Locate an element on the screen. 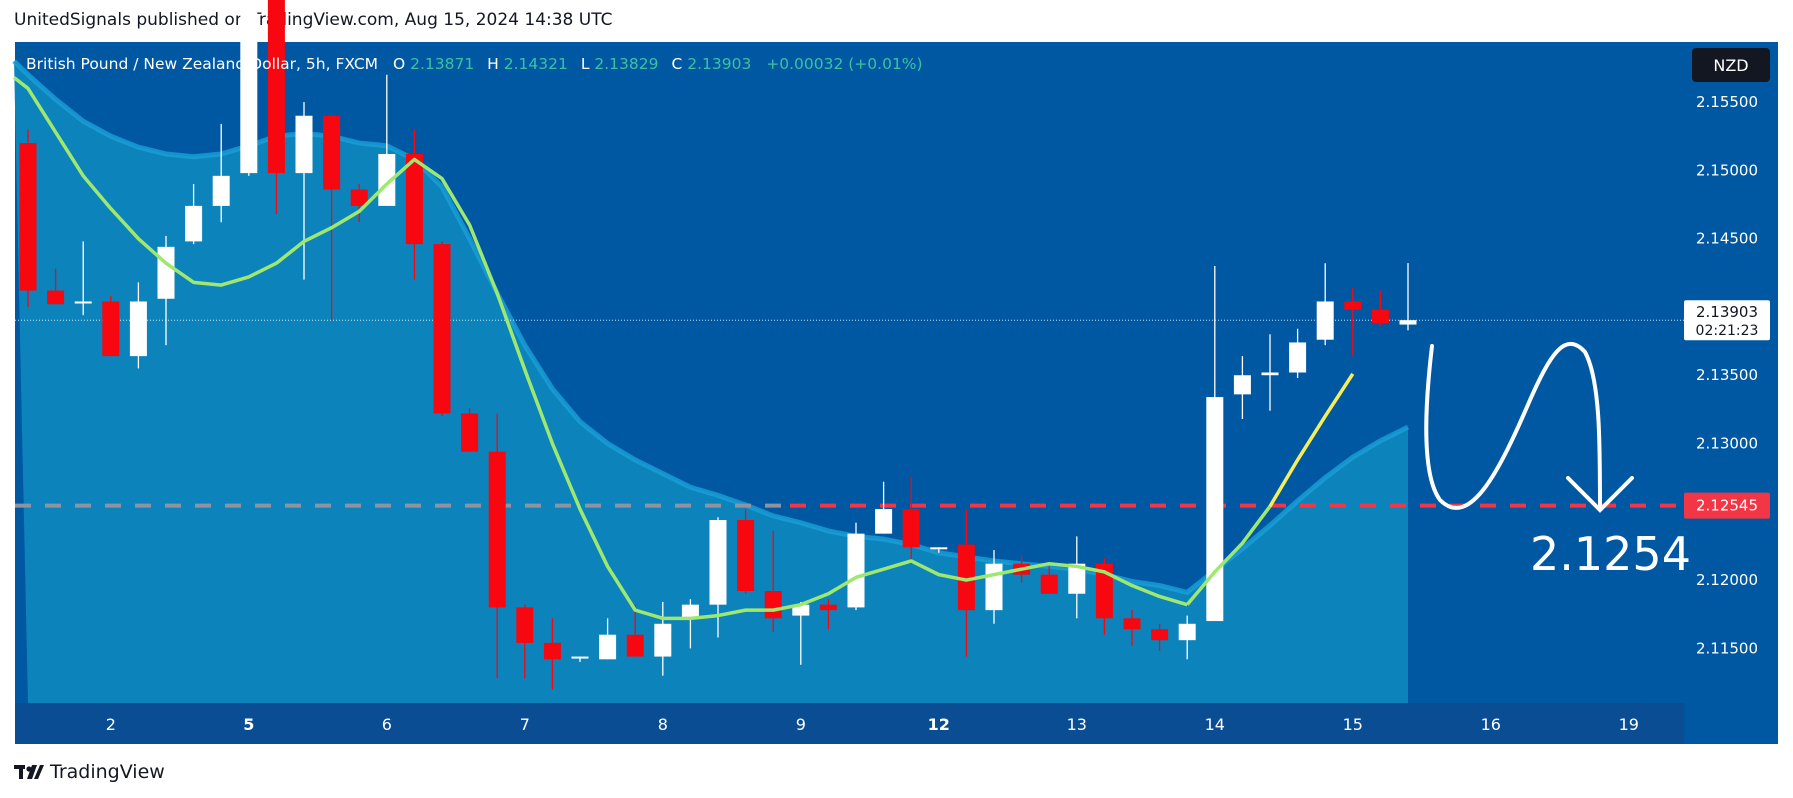  y-tick-label: 2.11500 is located at coordinates (1727, 648).